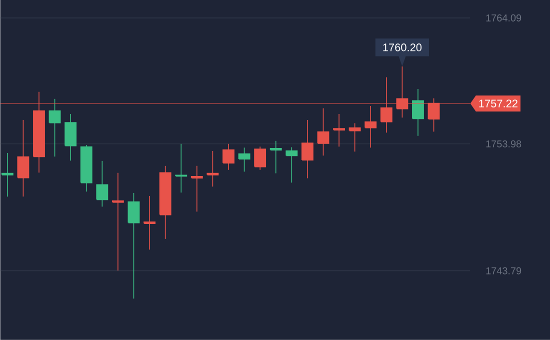 This screenshot has width=550, height=340. I want to click on y-tick-label: 1743.79, so click(504, 270).